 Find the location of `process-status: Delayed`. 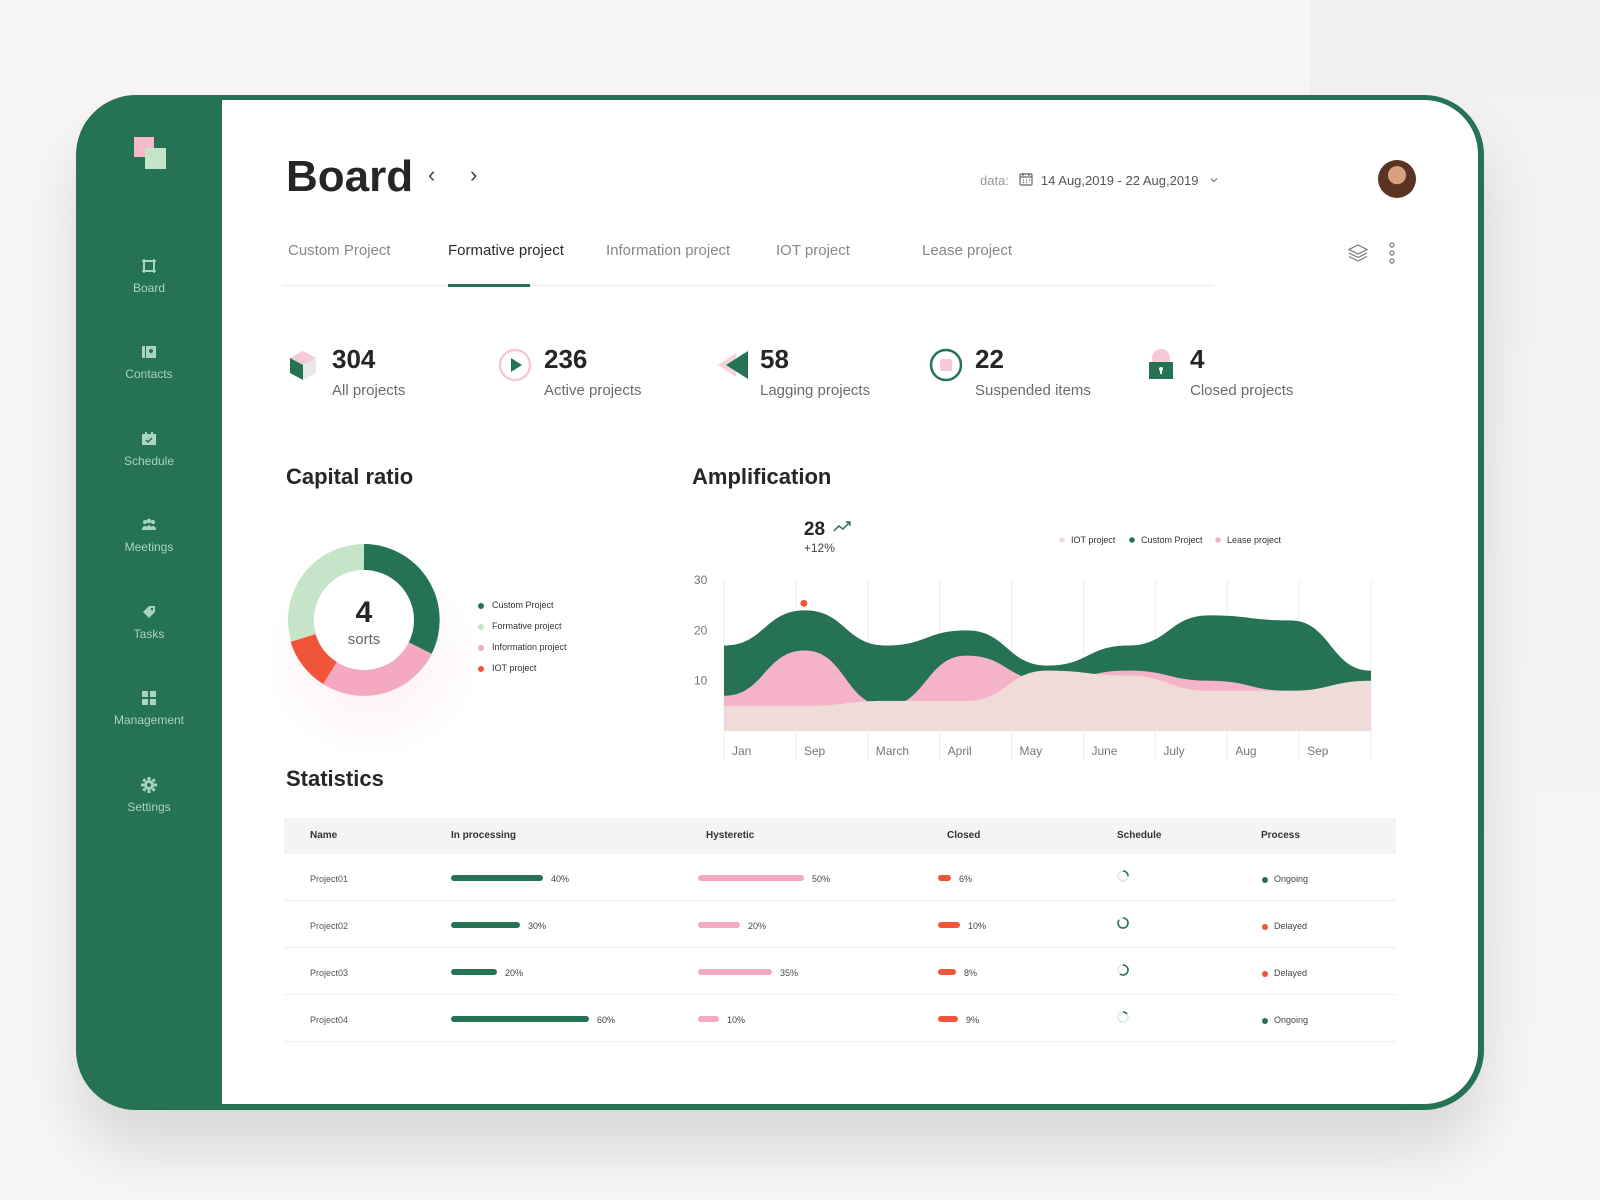

process-status: Delayed is located at coordinates (1284, 973).